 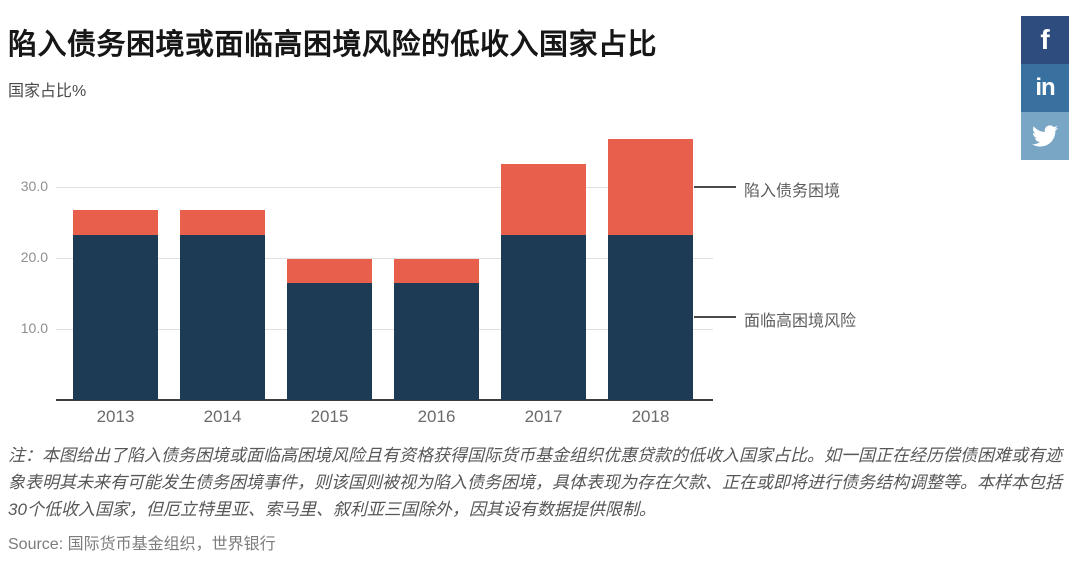 What do you see at coordinates (222, 222) in the screenshot?
I see `bar-segment-in-distress-2014` at bounding box center [222, 222].